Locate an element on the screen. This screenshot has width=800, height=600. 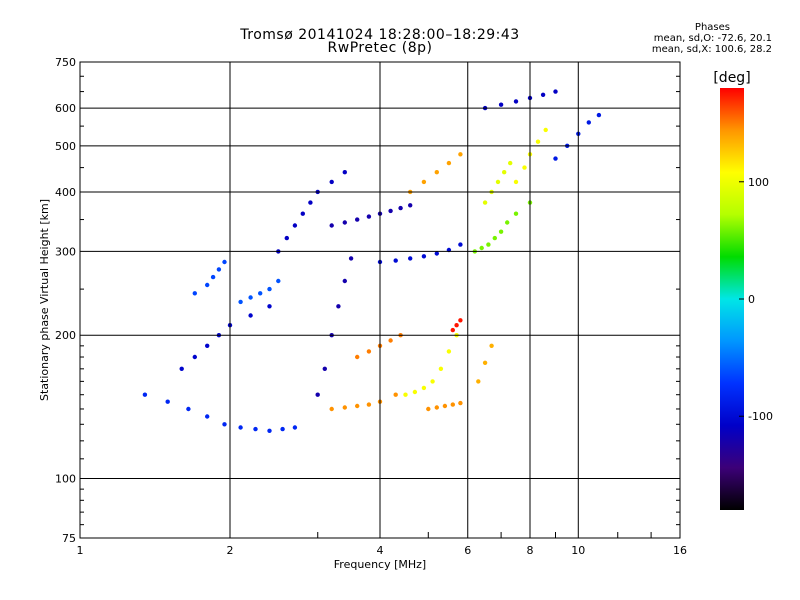
chart-subtitle: RwPretec (8p) is located at coordinates (380, 48).